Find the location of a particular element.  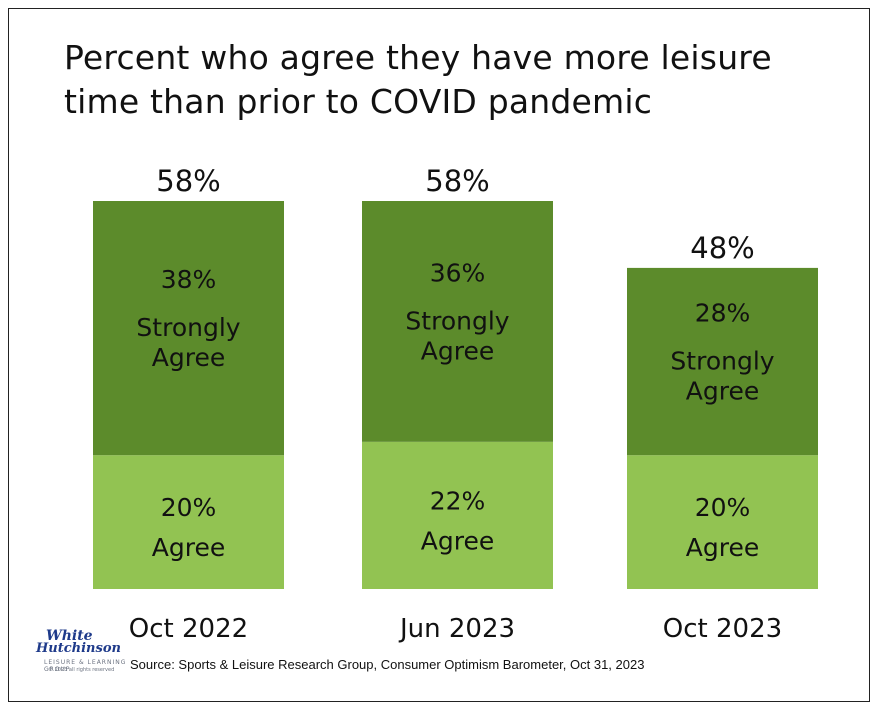

category-label-1: Oct 2022 is located at coordinates (188, 629).